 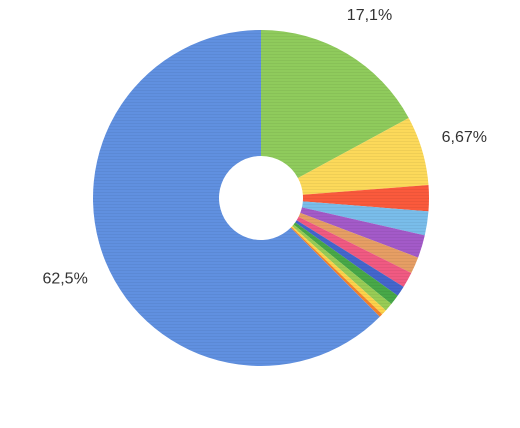 What do you see at coordinates (64, 278) in the screenshot?
I see `data-label: 62,5%` at bounding box center [64, 278].